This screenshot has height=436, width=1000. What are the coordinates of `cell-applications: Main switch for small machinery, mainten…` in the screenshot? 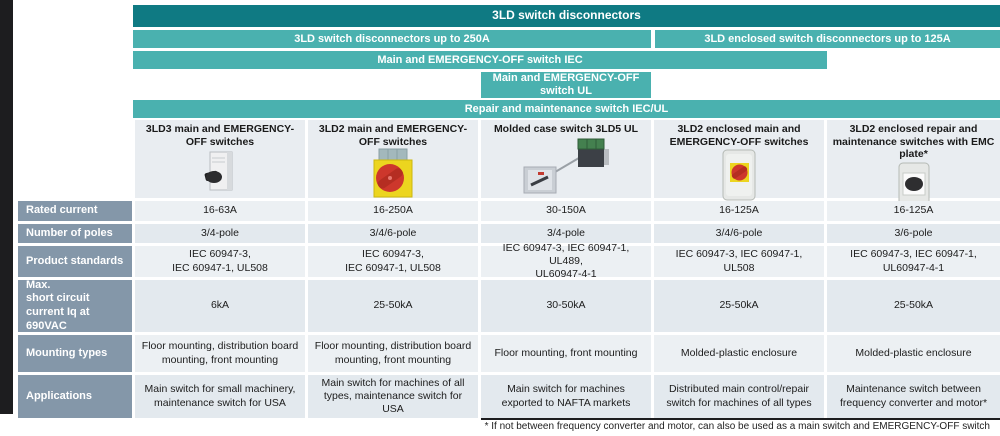 It's located at (220, 396).